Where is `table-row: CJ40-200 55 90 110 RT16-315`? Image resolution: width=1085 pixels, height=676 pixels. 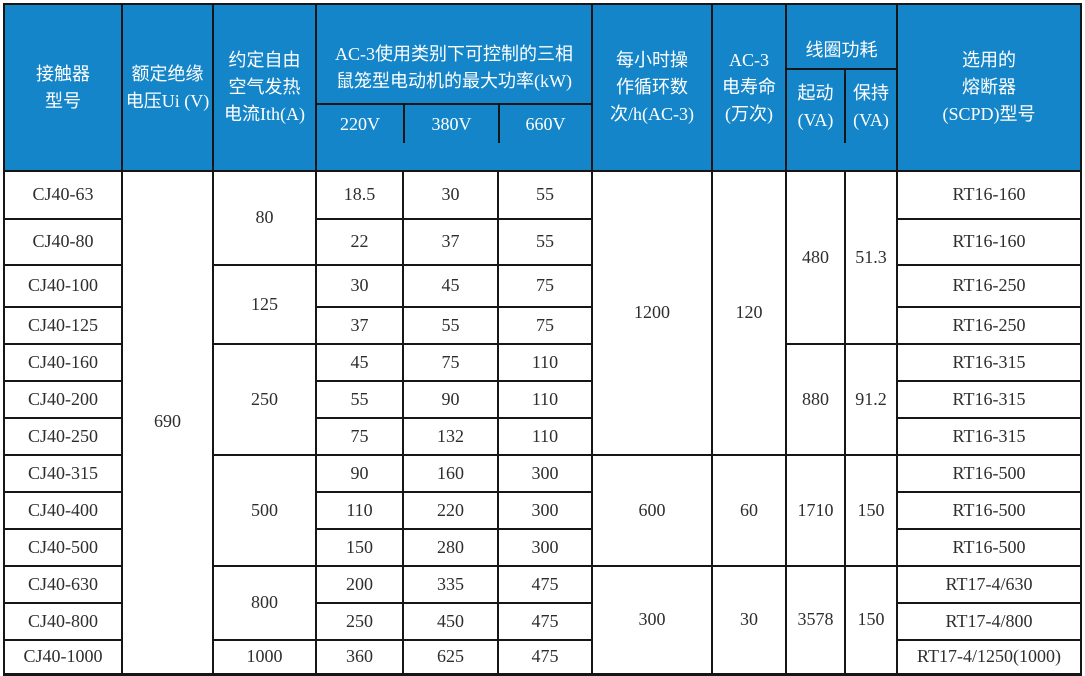 table-row: CJ40-200 55 90 110 RT16-315 is located at coordinates (542, 399).